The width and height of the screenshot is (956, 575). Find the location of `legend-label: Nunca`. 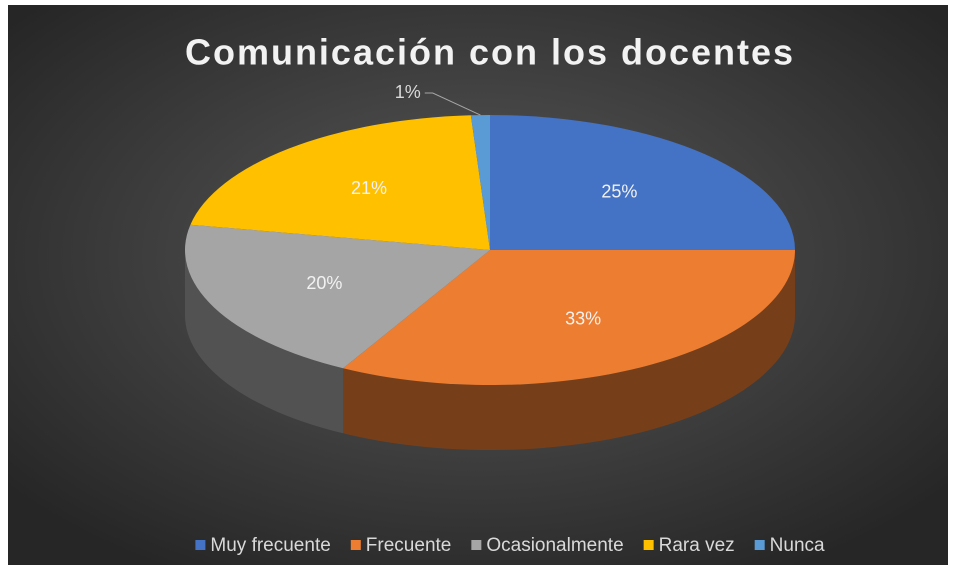

legend-label: Nunca is located at coordinates (797, 545).